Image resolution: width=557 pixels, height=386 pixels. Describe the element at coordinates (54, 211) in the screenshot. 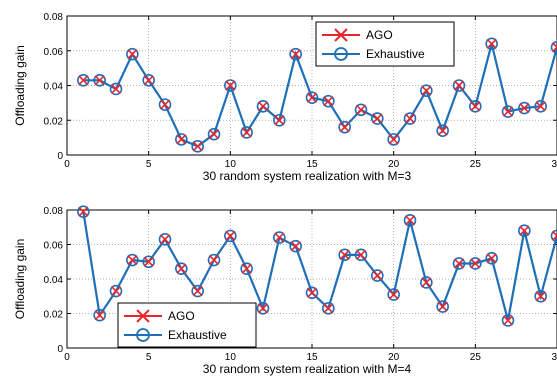

I see `y-tick-label: 0.08` at that location.